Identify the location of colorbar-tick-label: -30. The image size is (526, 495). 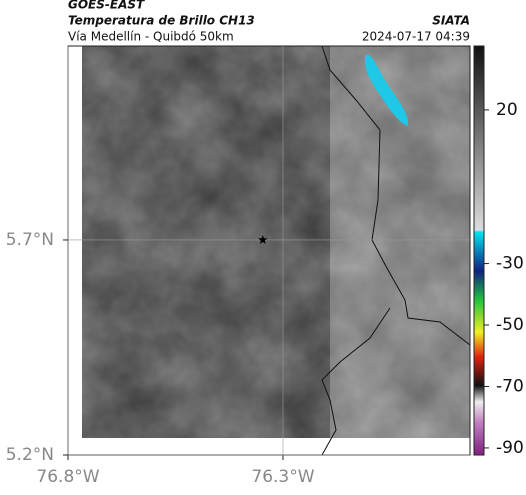
(510, 264).